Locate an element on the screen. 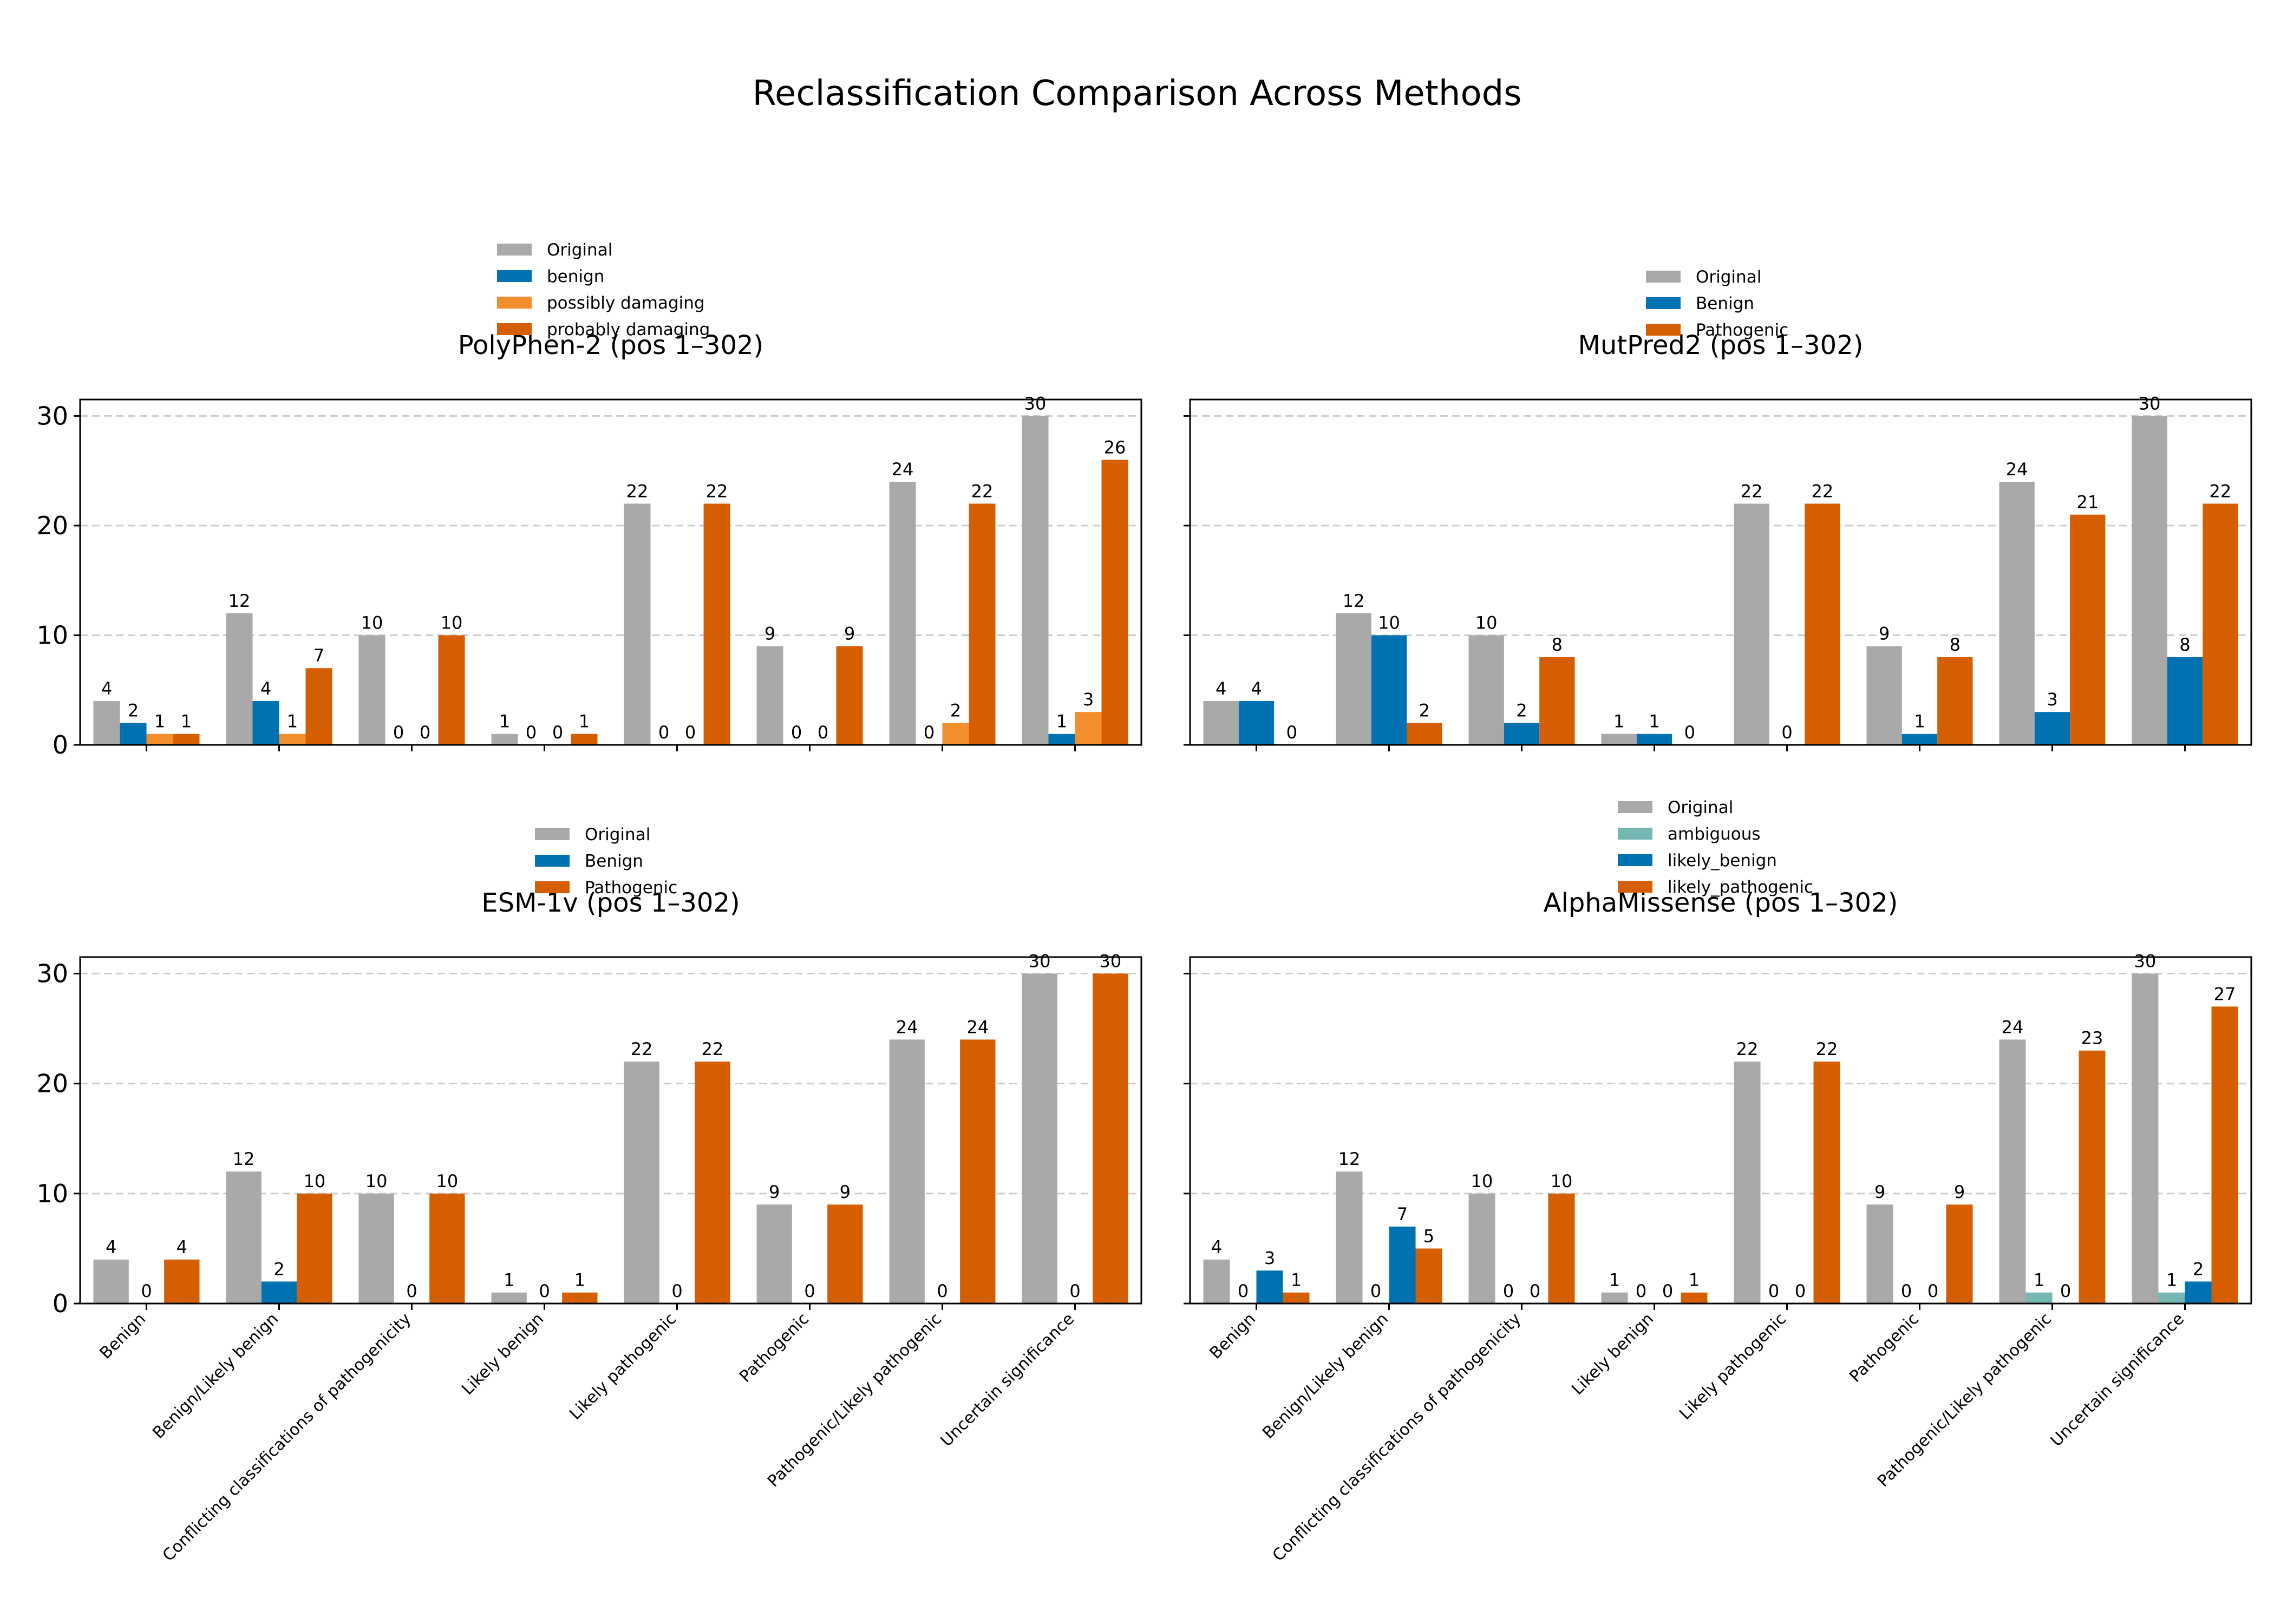 Image resolution: width=2274 pixels, height=1624 pixels. axes-frame is located at coordinates (1721, 1130).